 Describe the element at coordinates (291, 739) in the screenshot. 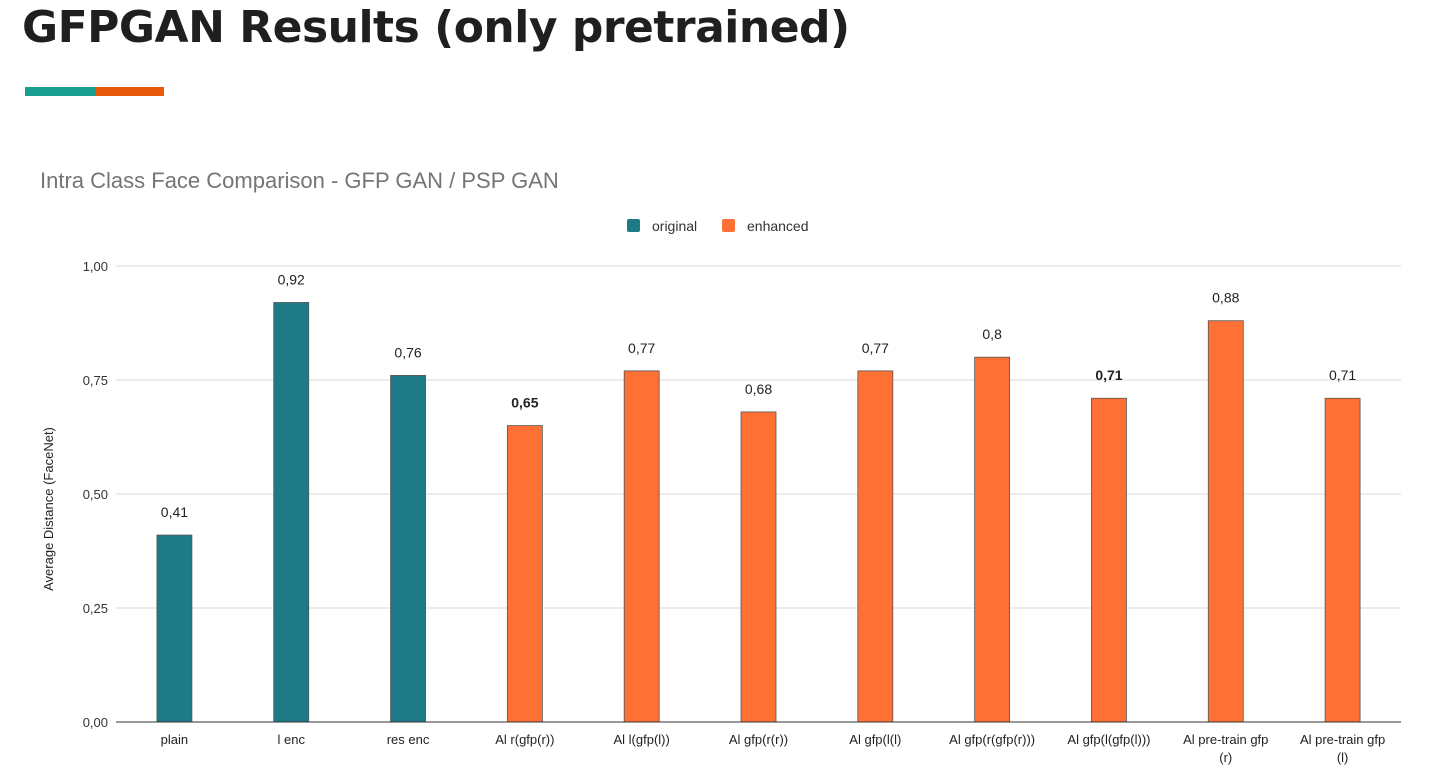

I see `x-tick-label: l enc` at that location.